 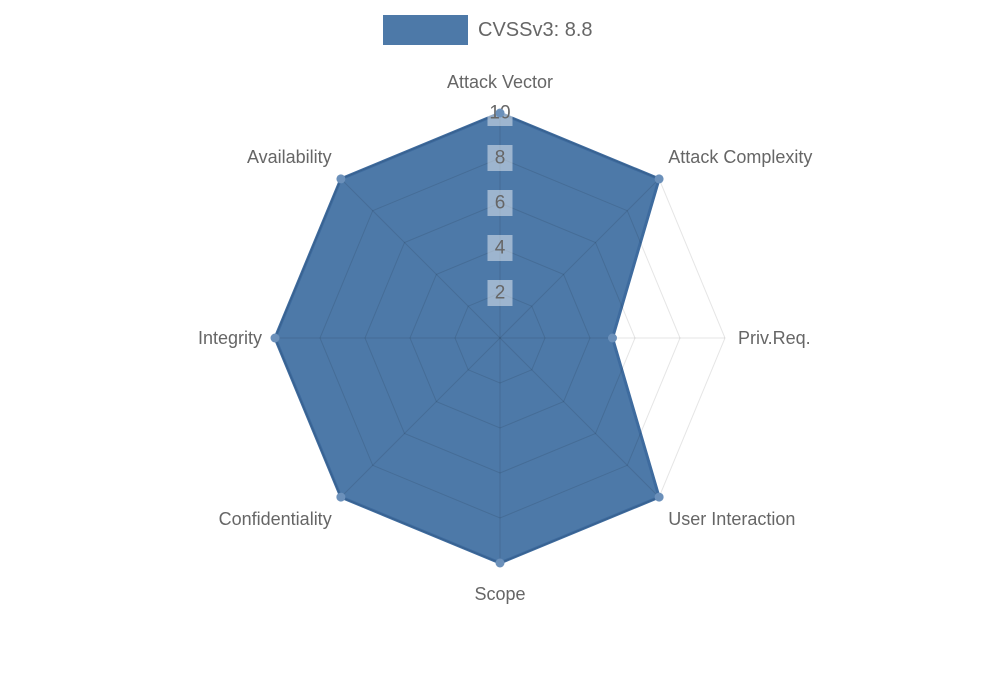 I want to click on axis-label-attack-complexity: Attack Complexity, so click(x=740, y=157).